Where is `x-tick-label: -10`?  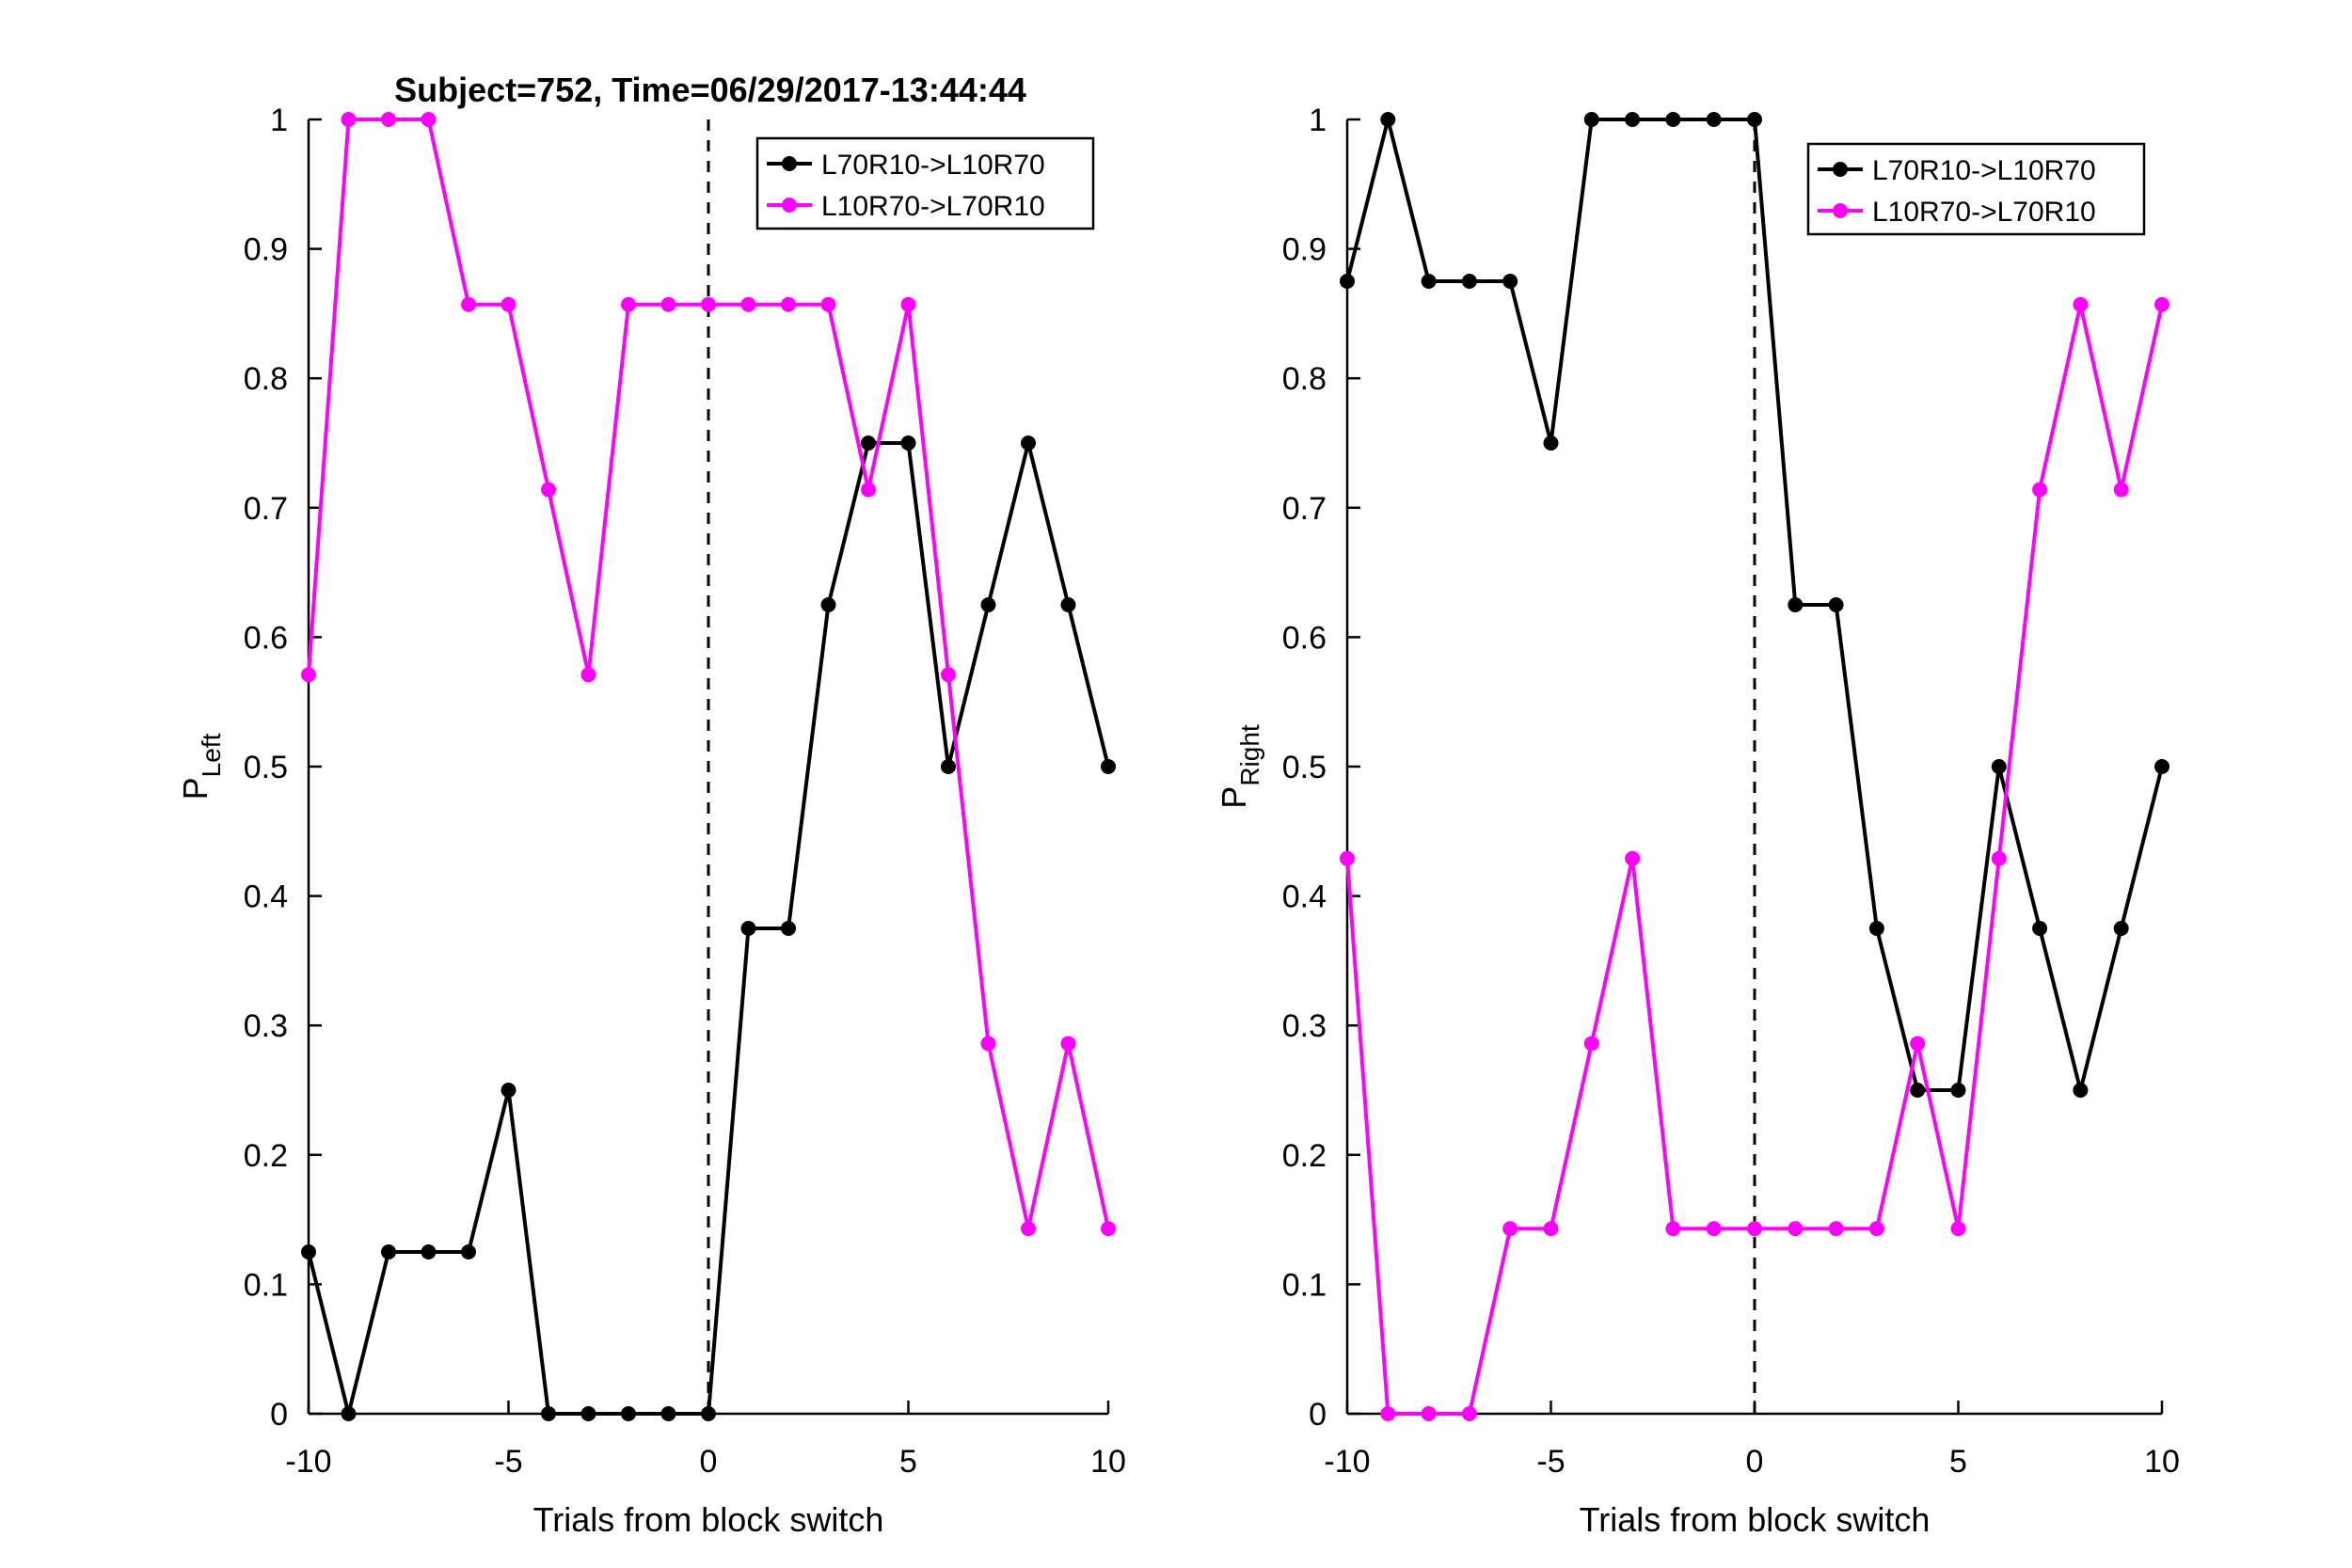 x-tick-label: -10 is located at coordinates (308, 1462).